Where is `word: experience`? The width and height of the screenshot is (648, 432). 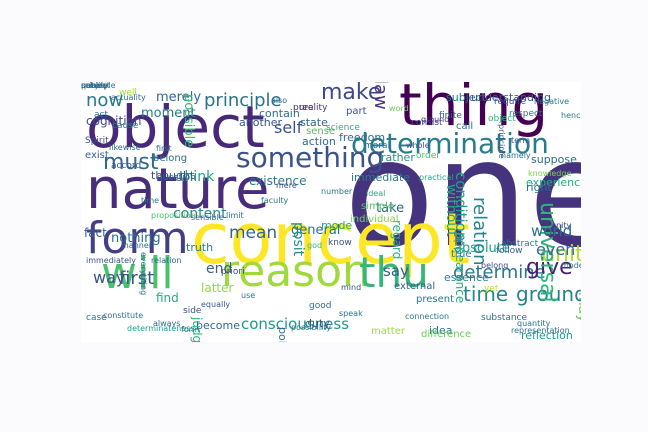 word: experience is located at coordinates (553, 182).